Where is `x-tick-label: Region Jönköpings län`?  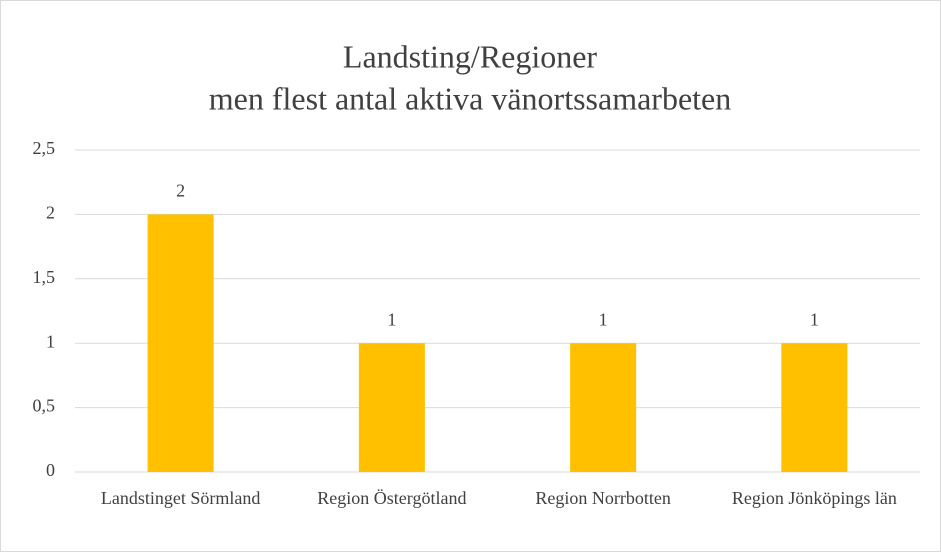 x-tick-label: Region Jönköpings län is located at coordinates (814, 498).